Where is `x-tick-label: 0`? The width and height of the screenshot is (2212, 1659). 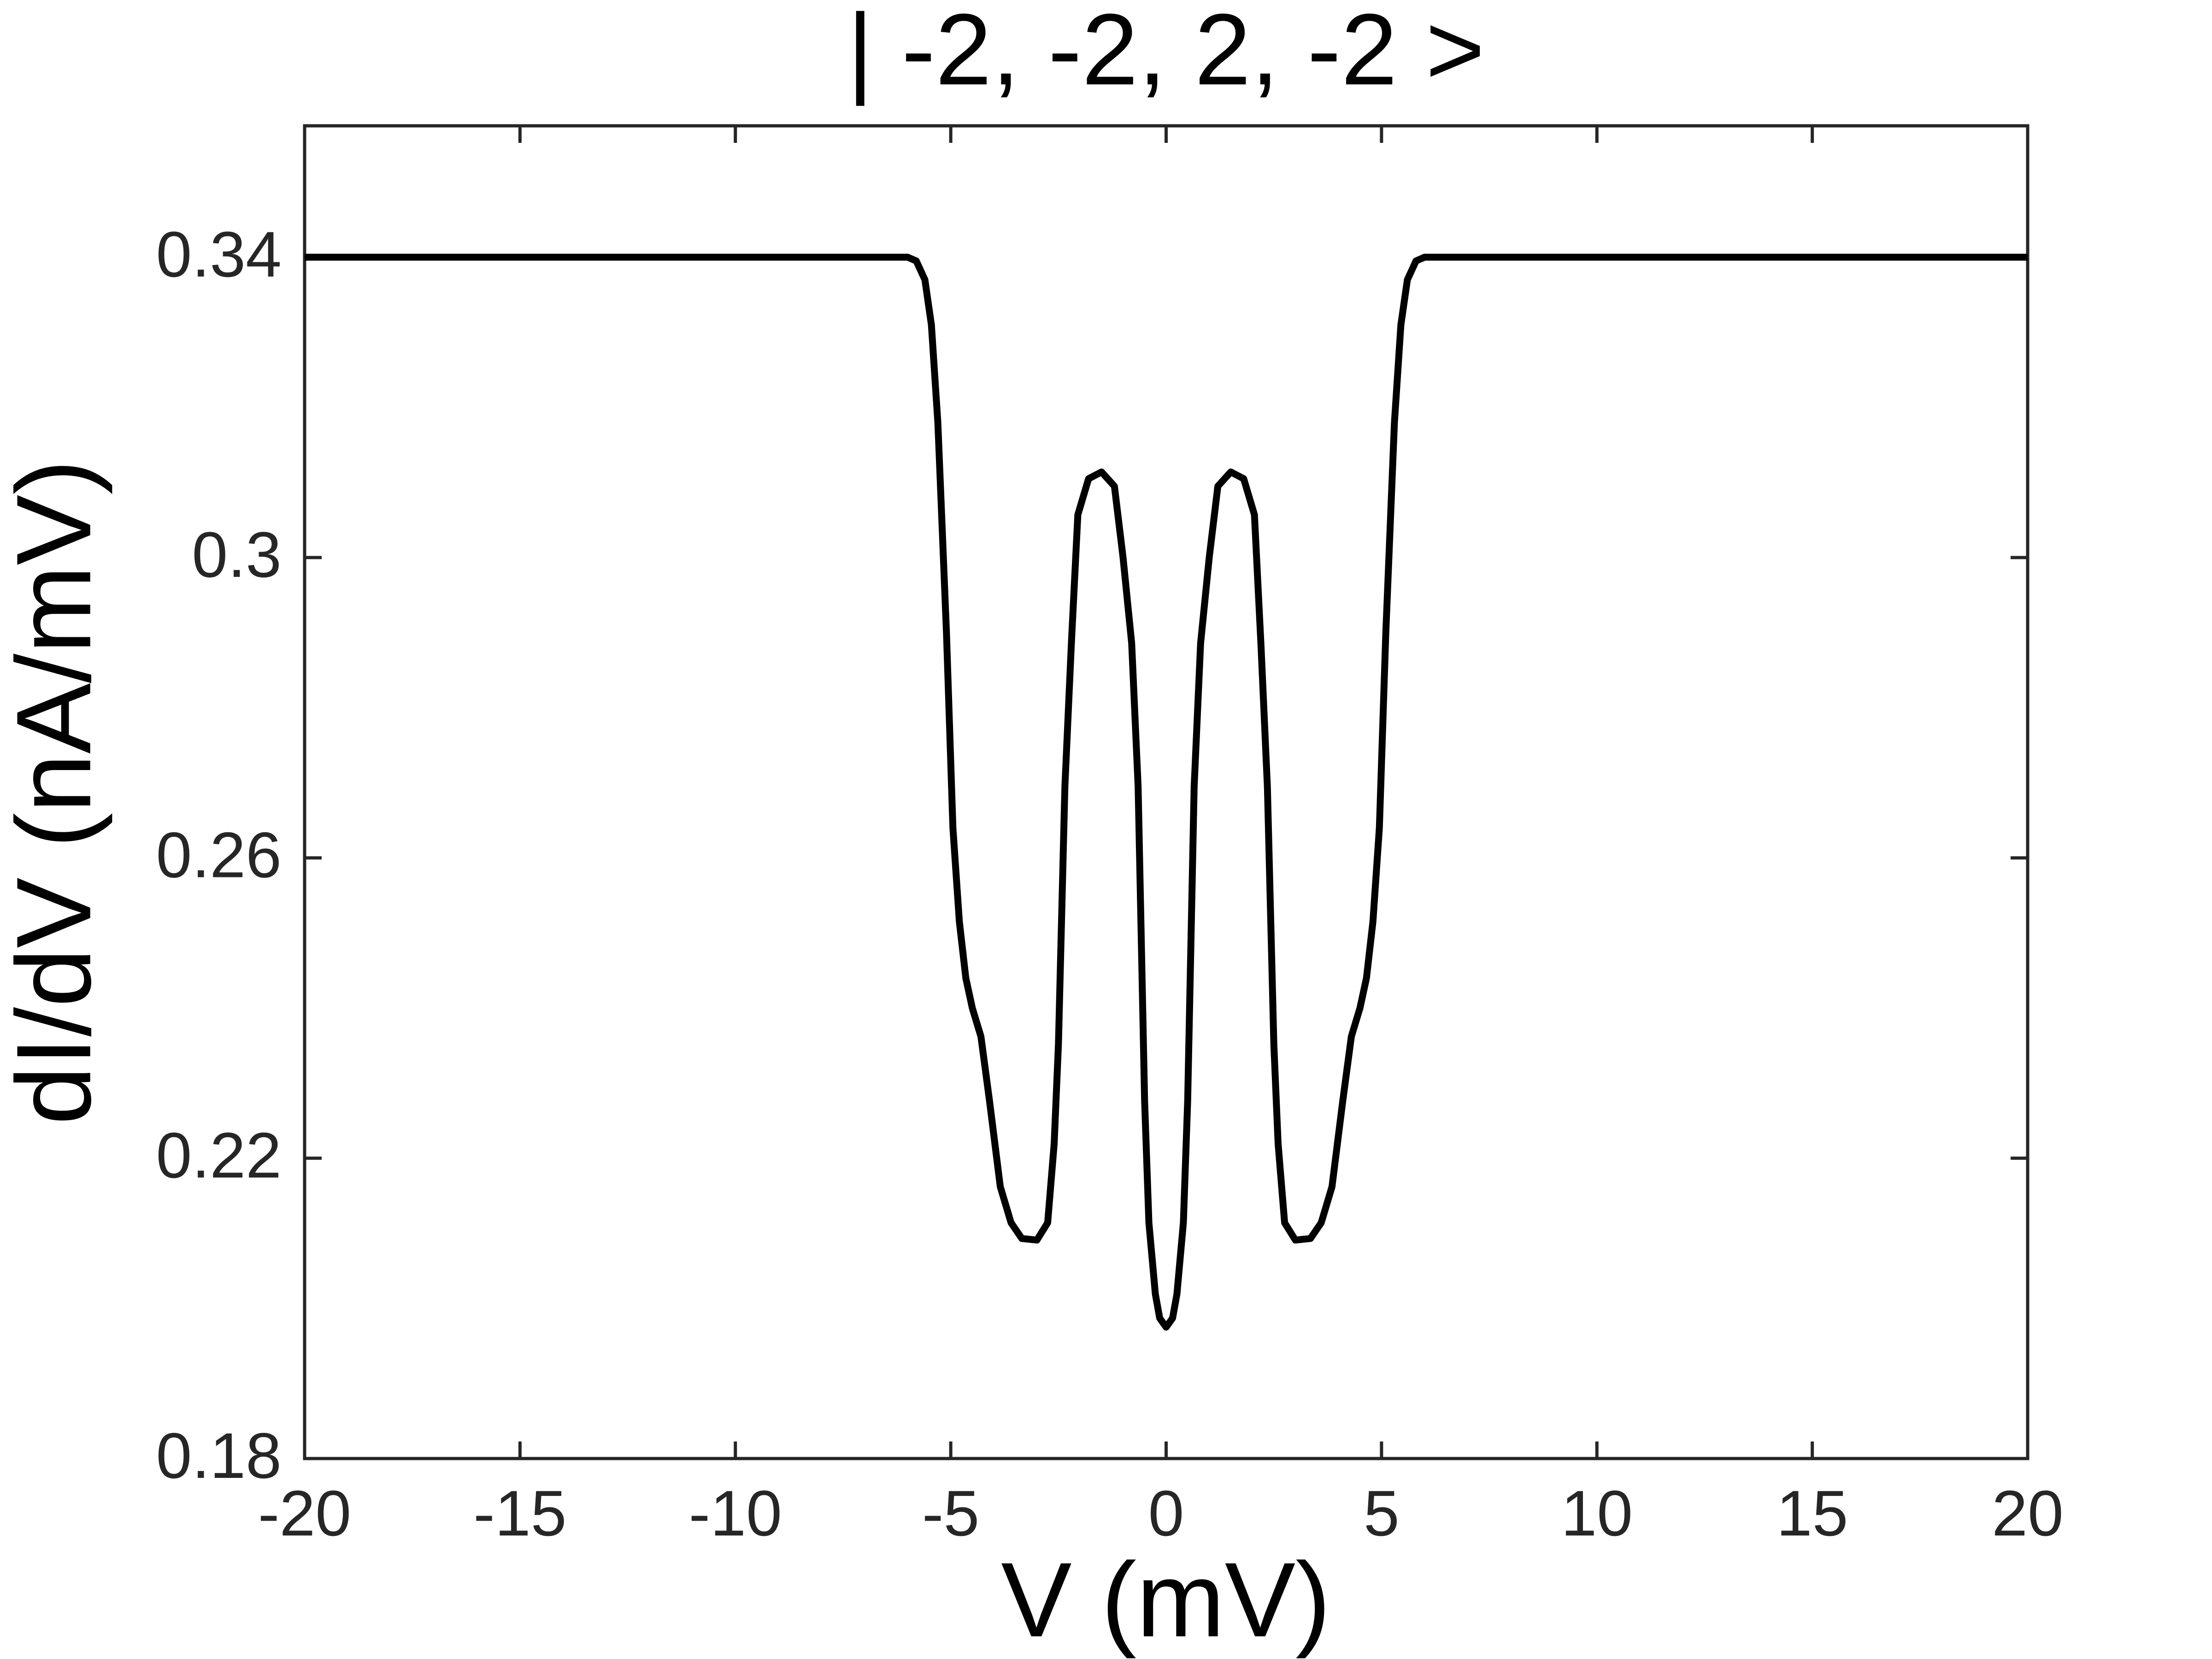
x-tick-label: 0 is located at coordinates (1166, 1513).